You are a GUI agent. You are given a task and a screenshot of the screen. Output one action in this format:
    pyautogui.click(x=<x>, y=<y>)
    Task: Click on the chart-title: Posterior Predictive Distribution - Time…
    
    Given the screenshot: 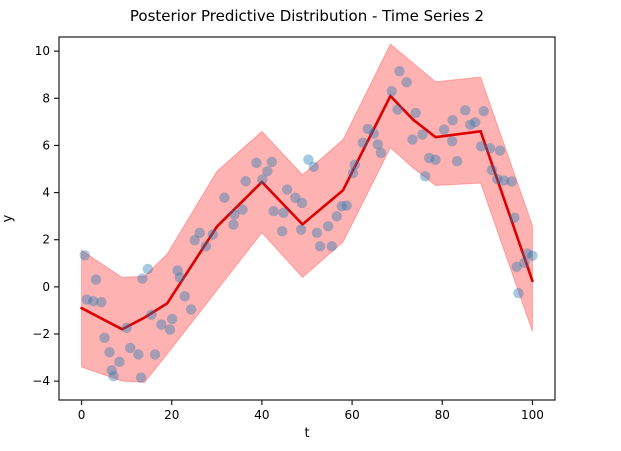 What is the action you would take?
    pyautogui.click(x=307, y=16)
    